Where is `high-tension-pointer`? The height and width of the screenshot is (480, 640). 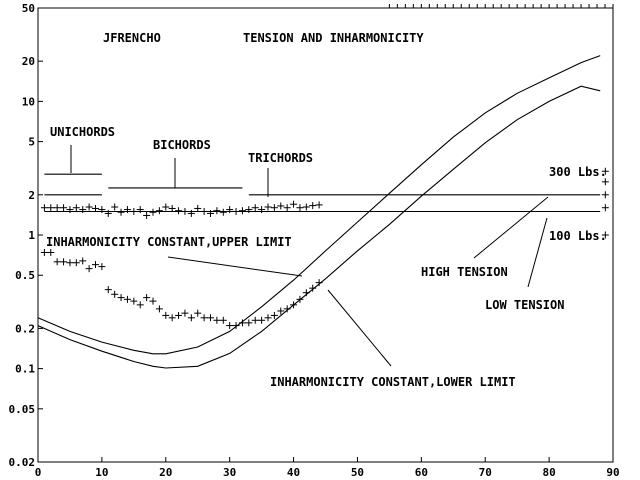
high-tension-pointer is located at coordinates (511, 227).